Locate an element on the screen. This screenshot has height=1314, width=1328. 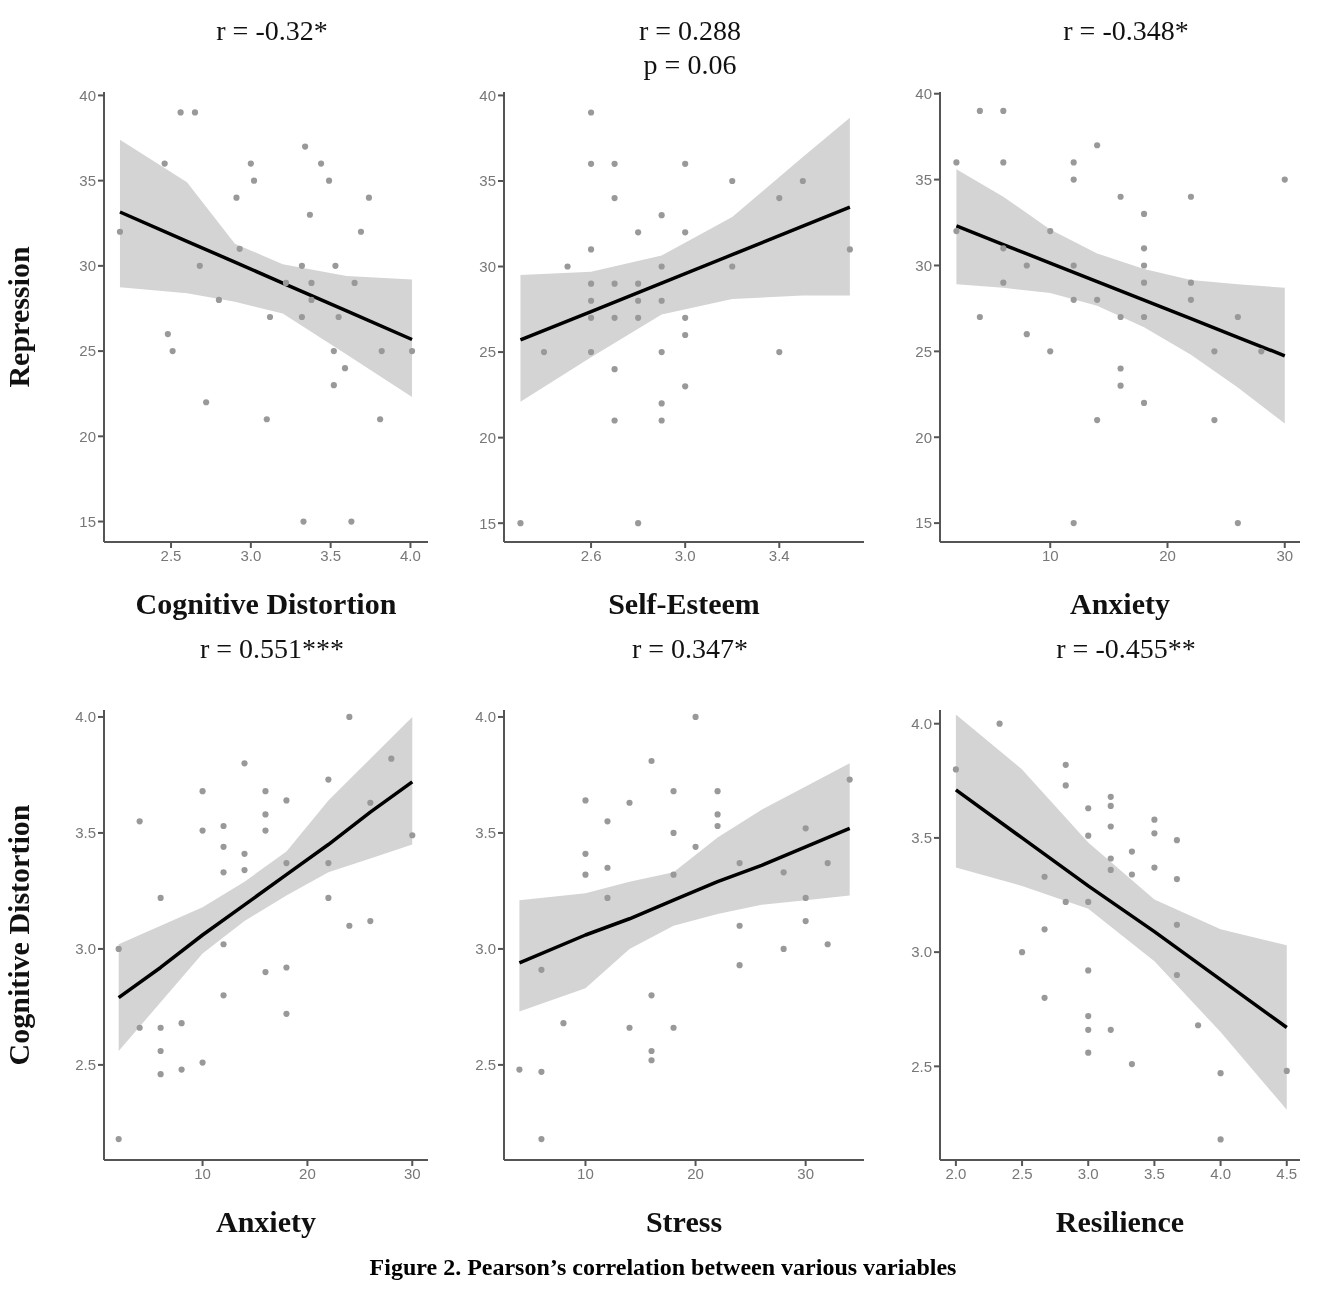
y-tick-label: 2.5 is located at coordinates (485, 1065).